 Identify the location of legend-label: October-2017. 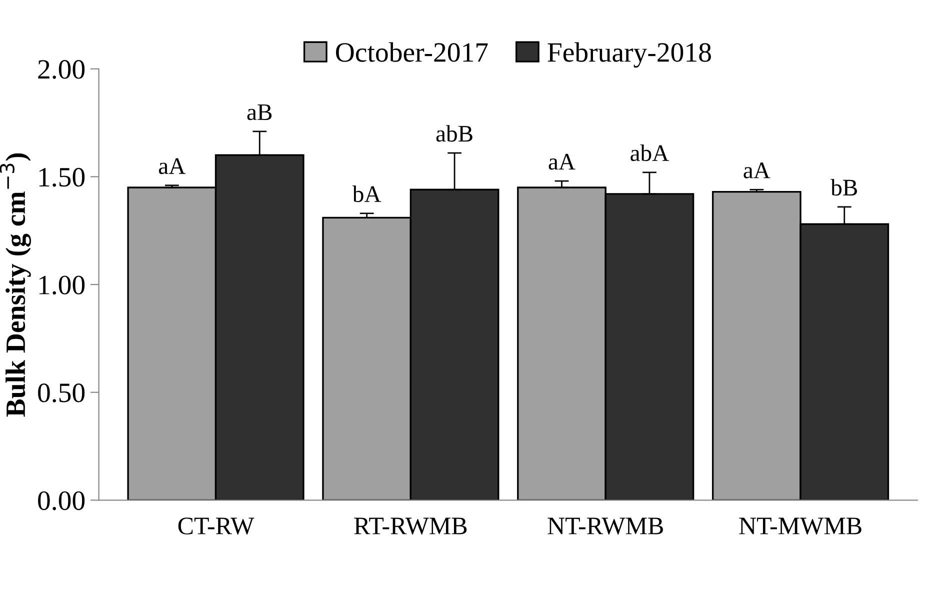
(412, 52).